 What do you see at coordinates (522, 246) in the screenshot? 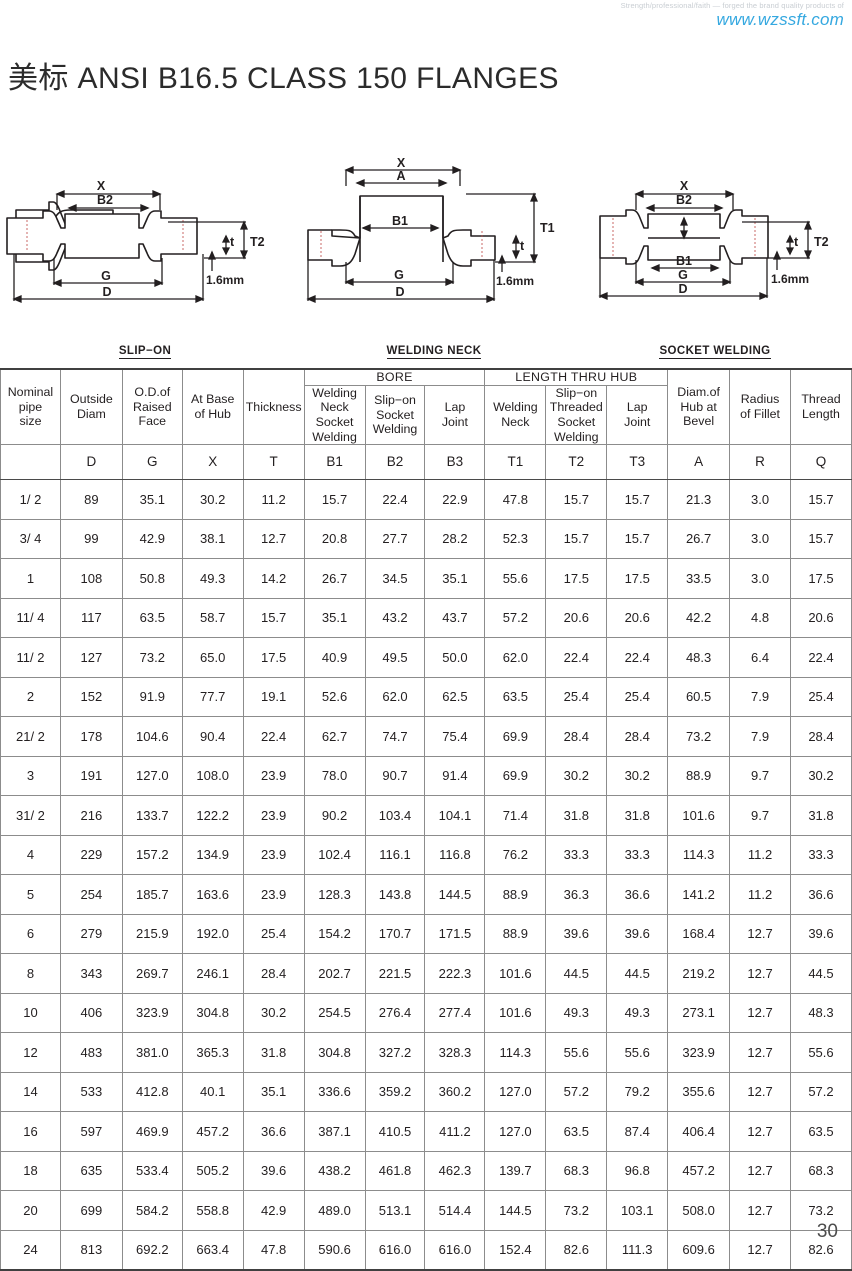
I see `label-t: t` at bounding box center [522, 246].